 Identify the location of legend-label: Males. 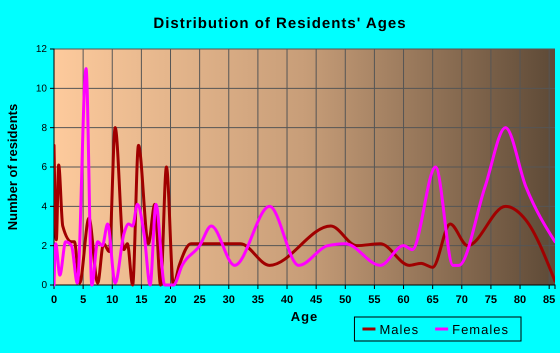
(399, 329).